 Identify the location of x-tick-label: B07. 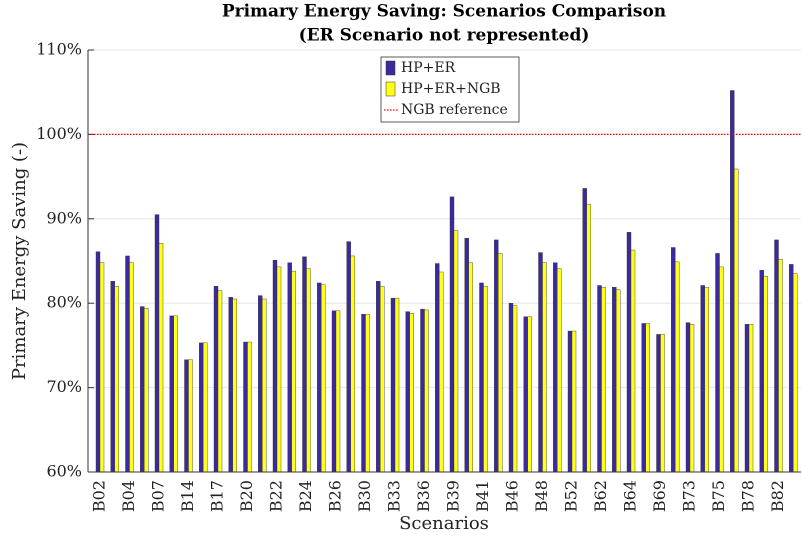
(158, 496).